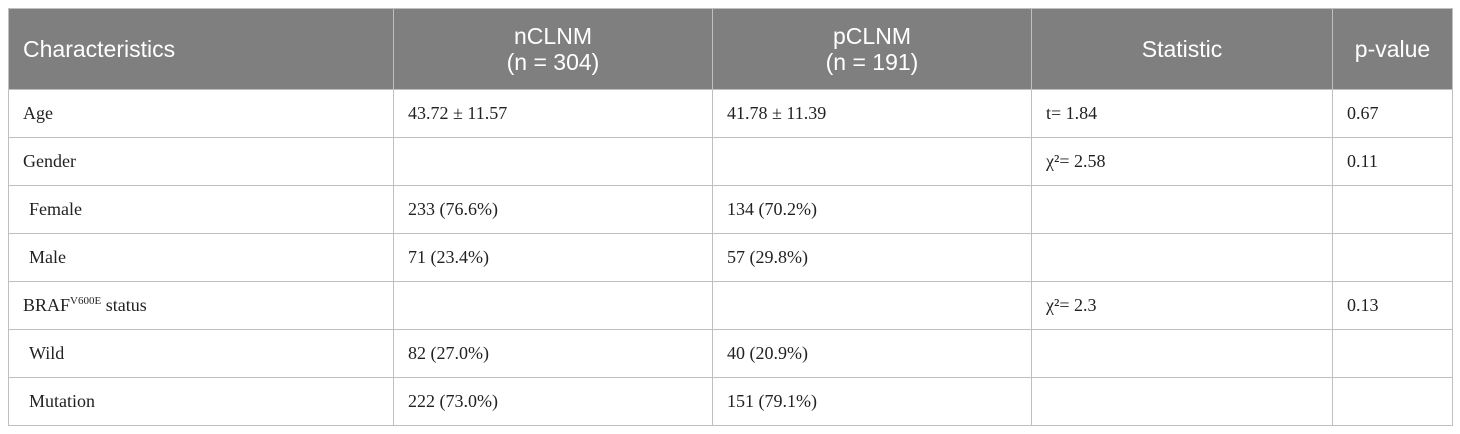 The image size is (1460, 434). Describe the element at coordinates (201, 113) in the screenshot. I see `cell: Age` at that location.